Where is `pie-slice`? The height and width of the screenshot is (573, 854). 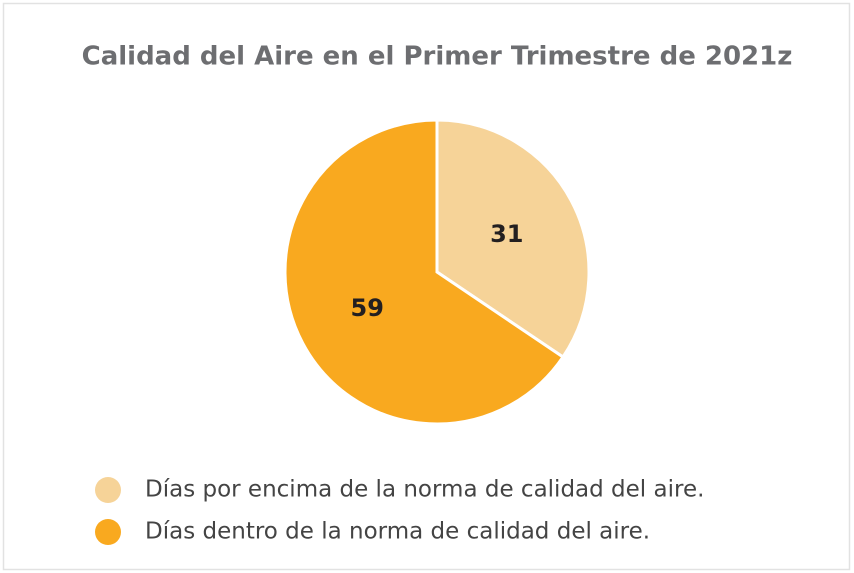
pie-slice is located at coordinates (513, 239).